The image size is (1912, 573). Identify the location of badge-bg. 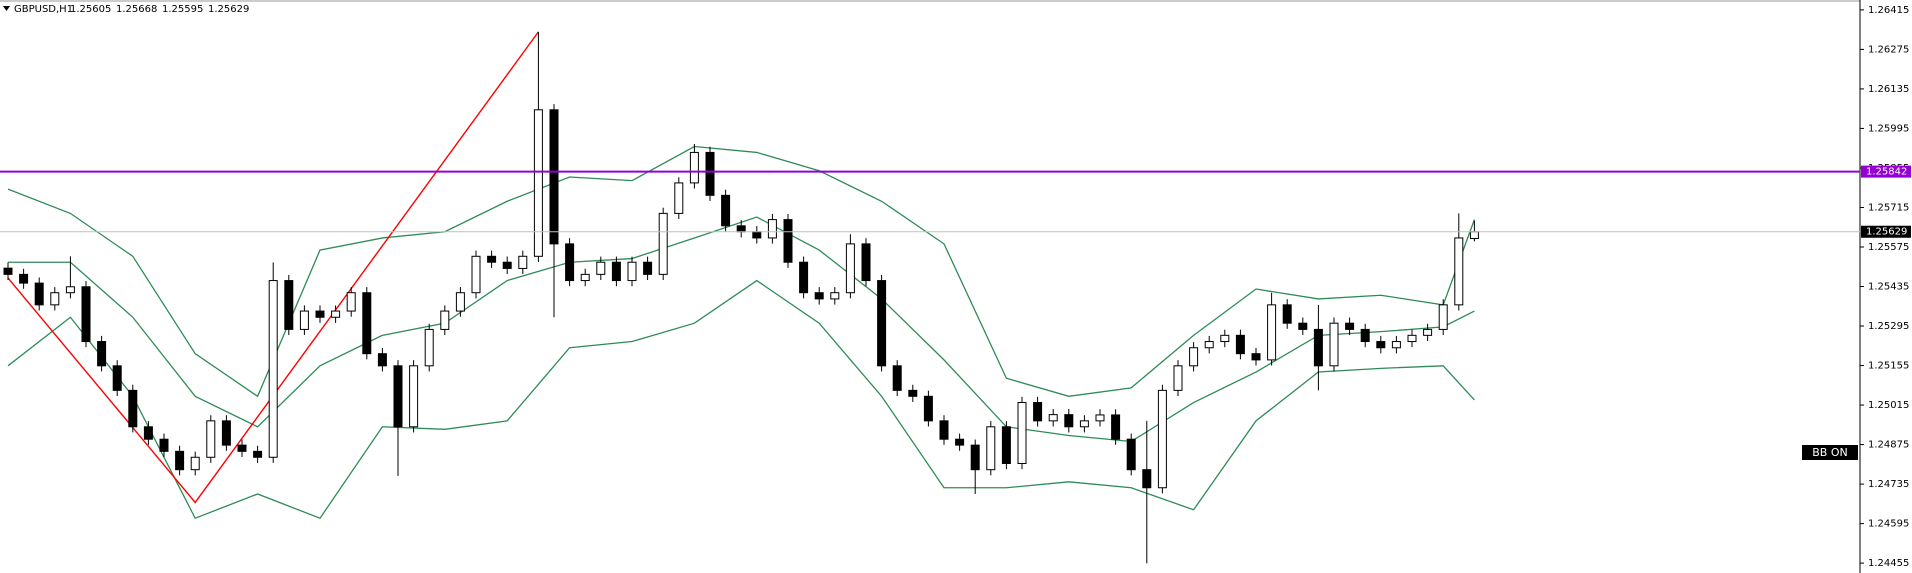
(1830, 452).